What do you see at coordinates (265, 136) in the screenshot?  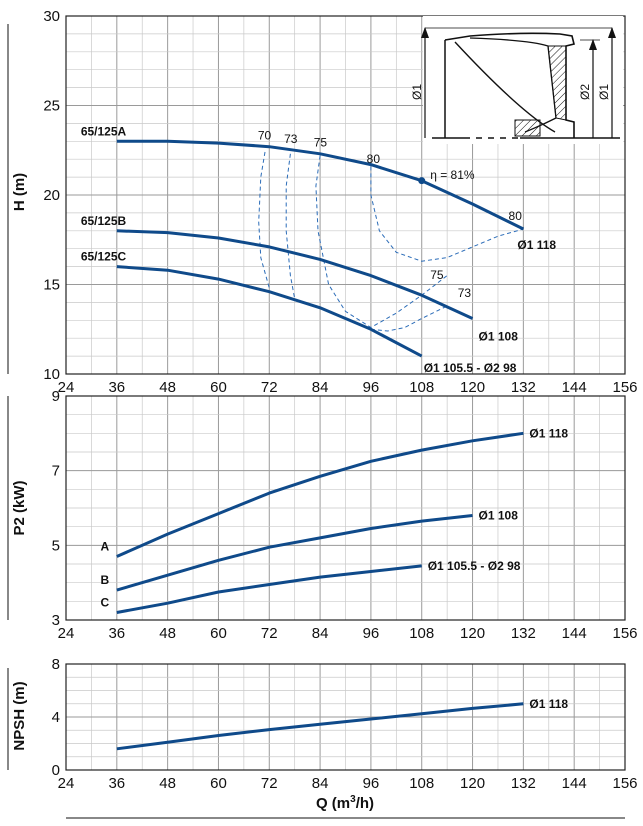 I see `efficiency-label: 70` at bounding box center [265, 136].